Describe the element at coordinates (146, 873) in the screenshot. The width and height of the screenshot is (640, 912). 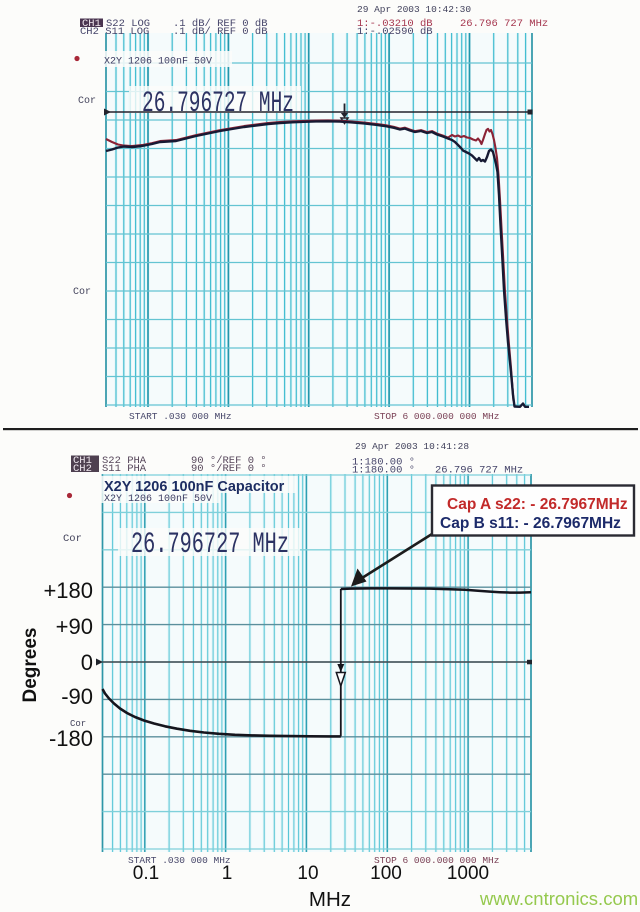
I see `svg-text: 0.1` at that location.